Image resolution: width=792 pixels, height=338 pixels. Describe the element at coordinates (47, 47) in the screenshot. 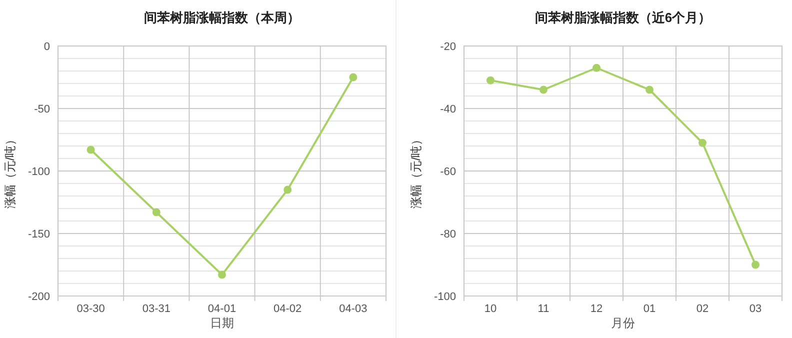

I see `y-tick-label: 0` at that location.